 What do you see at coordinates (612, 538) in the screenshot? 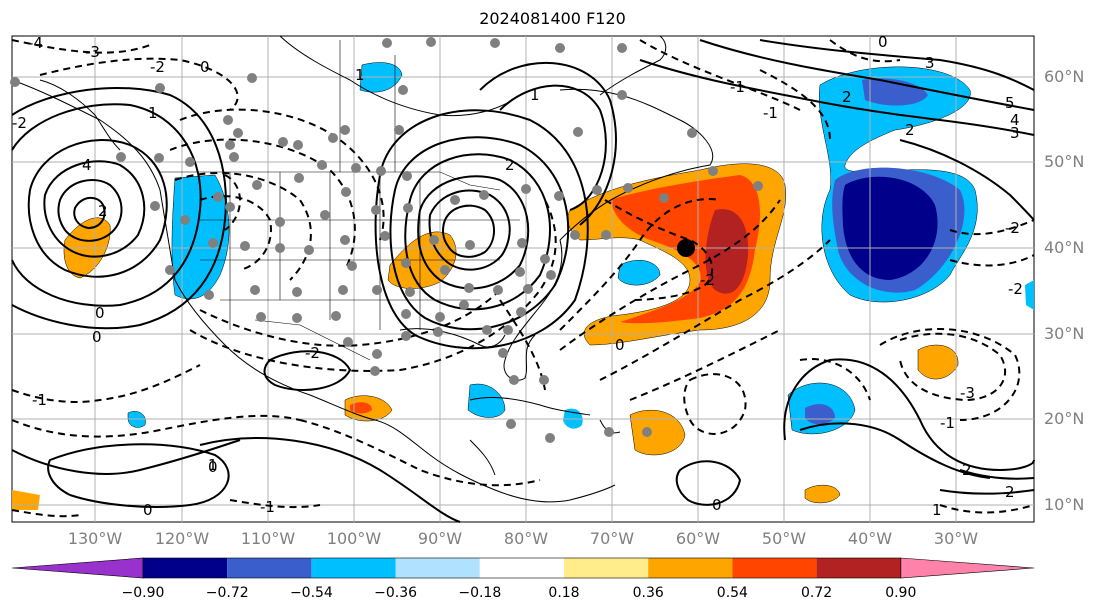
I see `lon-label: 70°W` at bounding box center [612, 538].